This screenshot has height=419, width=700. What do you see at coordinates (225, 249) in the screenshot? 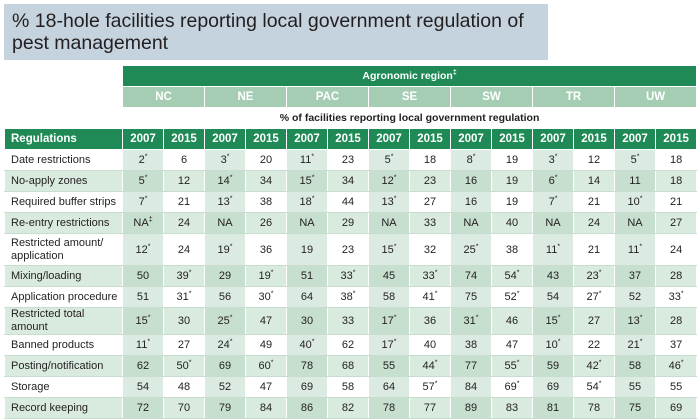
I see `value-cell: 19*` at bounding box center [225, 249].